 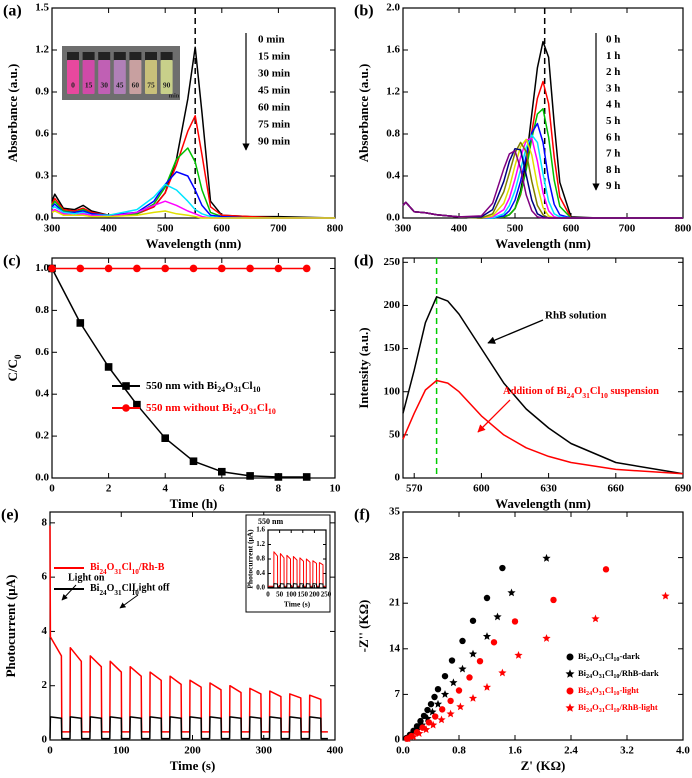 I want to click on y-tick-label: 1.0, so click(x=42, y=268).